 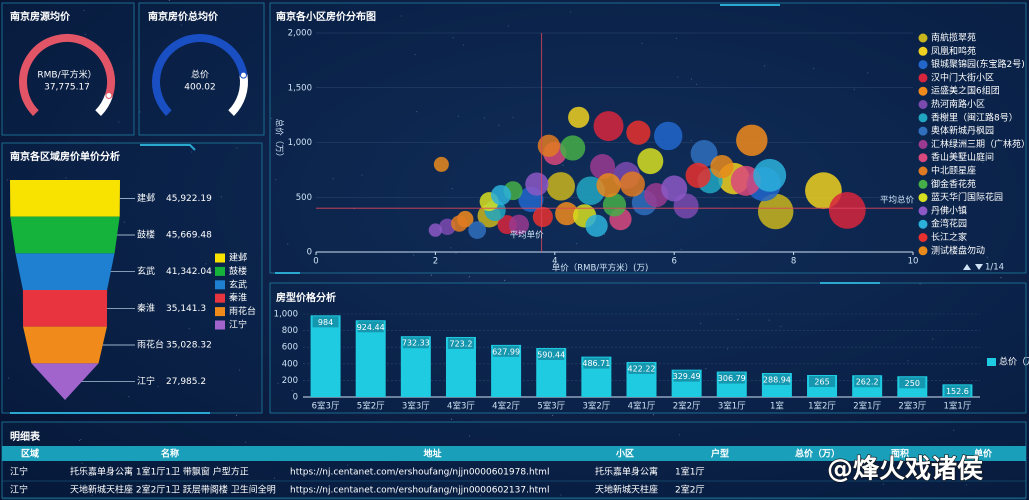 What do you see at coordinates (687, 406) in the screenshot?
I see `x-tick-label: 2室2厅` at bounding box center [687, 406].